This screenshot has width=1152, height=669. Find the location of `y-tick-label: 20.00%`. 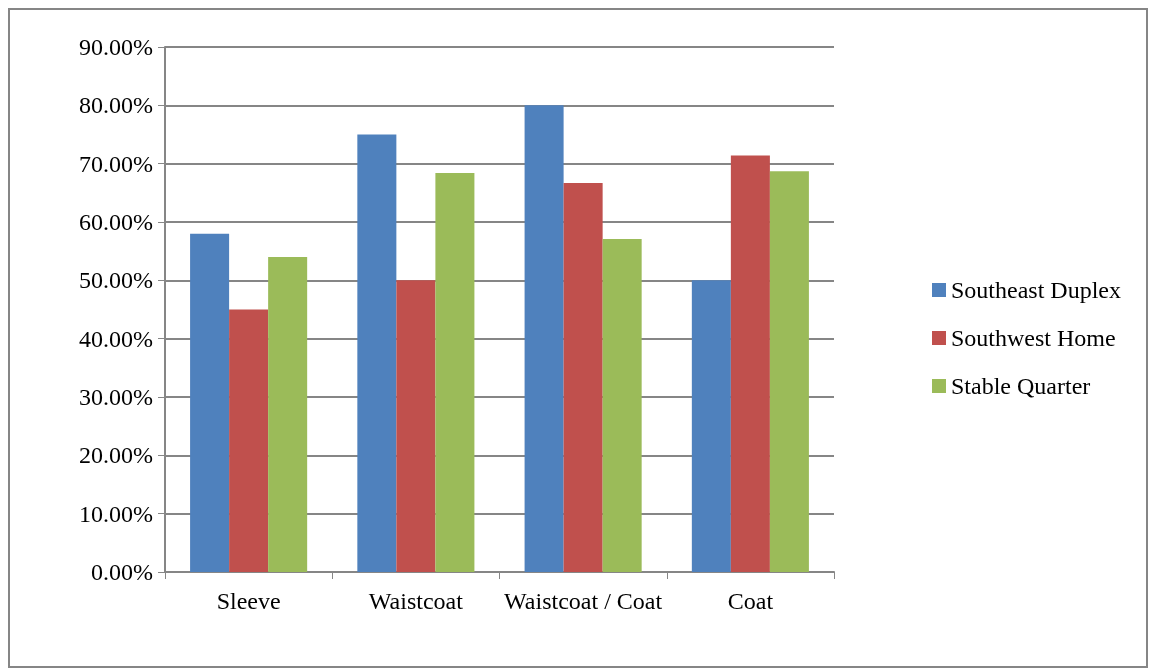

y-tick-label: 20.00% is located at coordinates (116, 455).